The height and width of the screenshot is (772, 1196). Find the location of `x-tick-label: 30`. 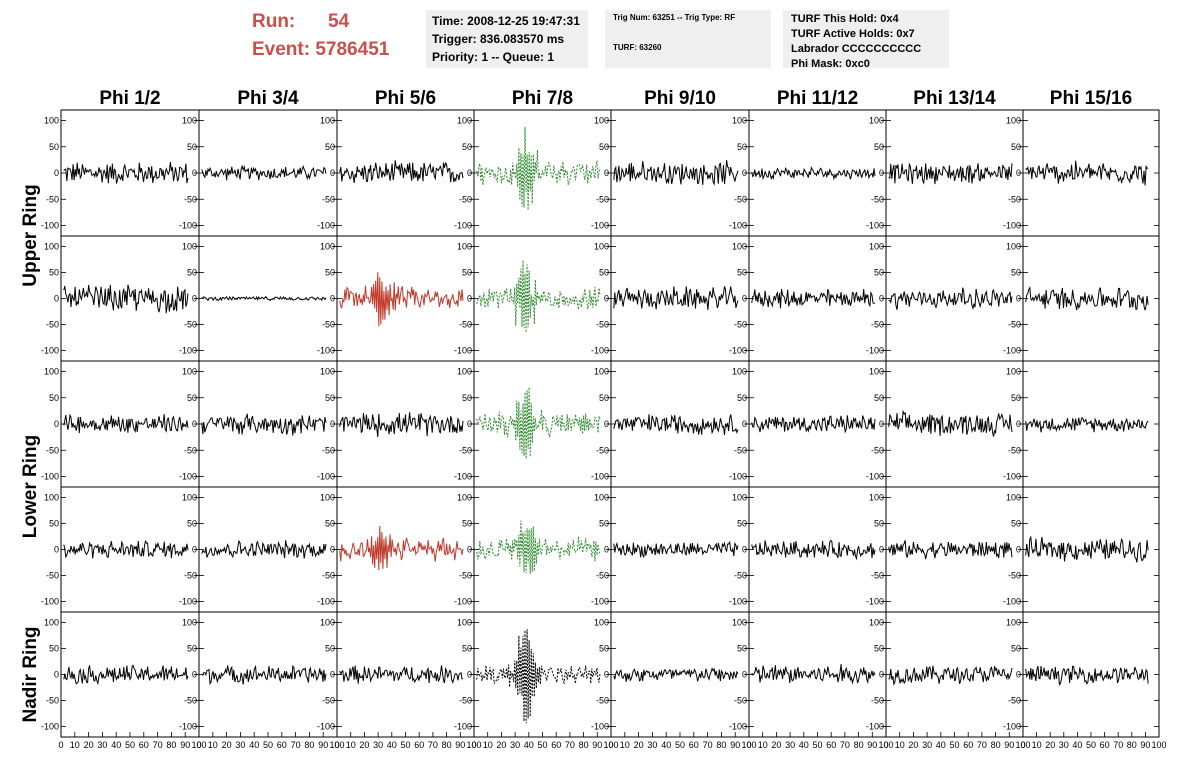

x-tick-label: 30 is located at coordinates (515, 745).